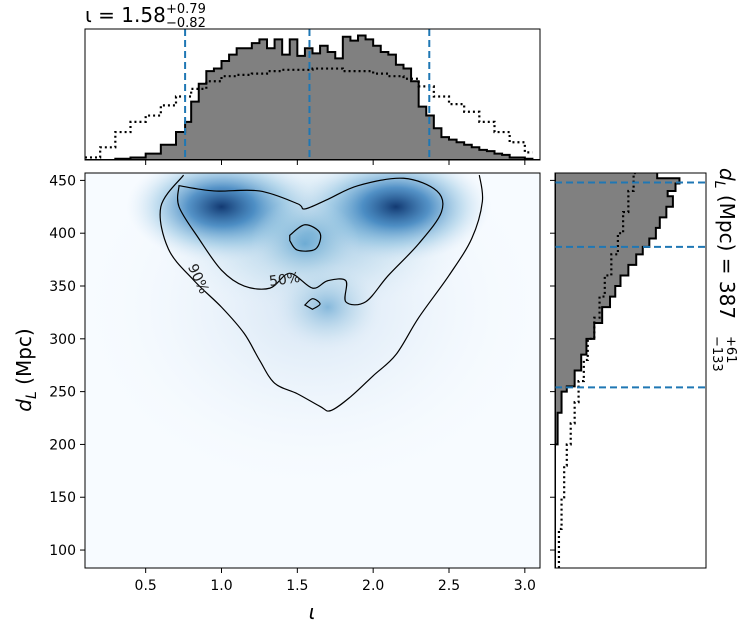 This screenshot has width=753, height=635. I want to click on contour-label-50: 50%, so click(284, 280).